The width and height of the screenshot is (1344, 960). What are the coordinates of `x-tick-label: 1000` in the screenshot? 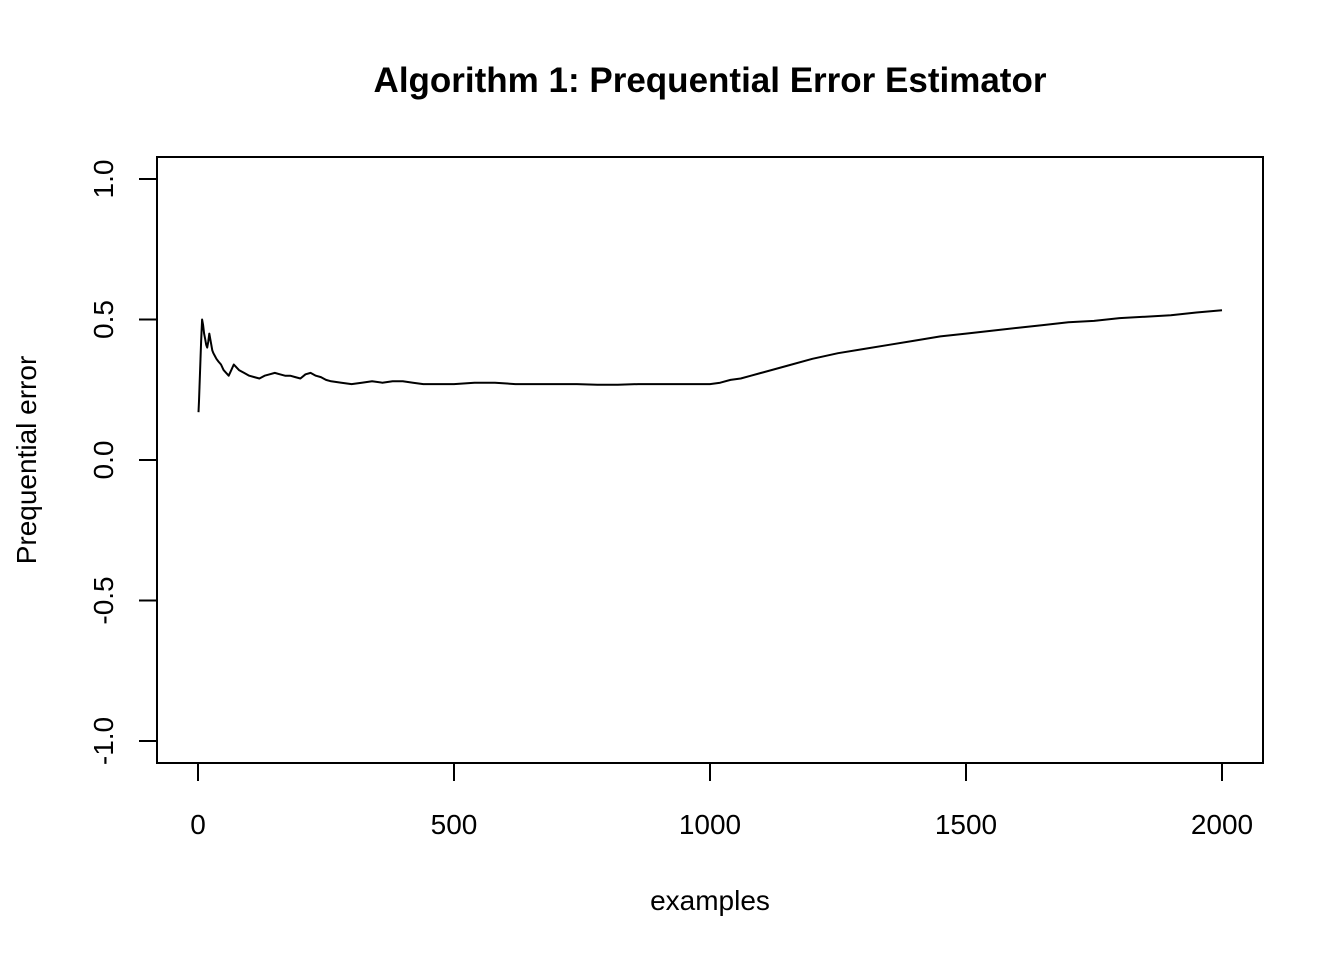 It's located at (710, 824).